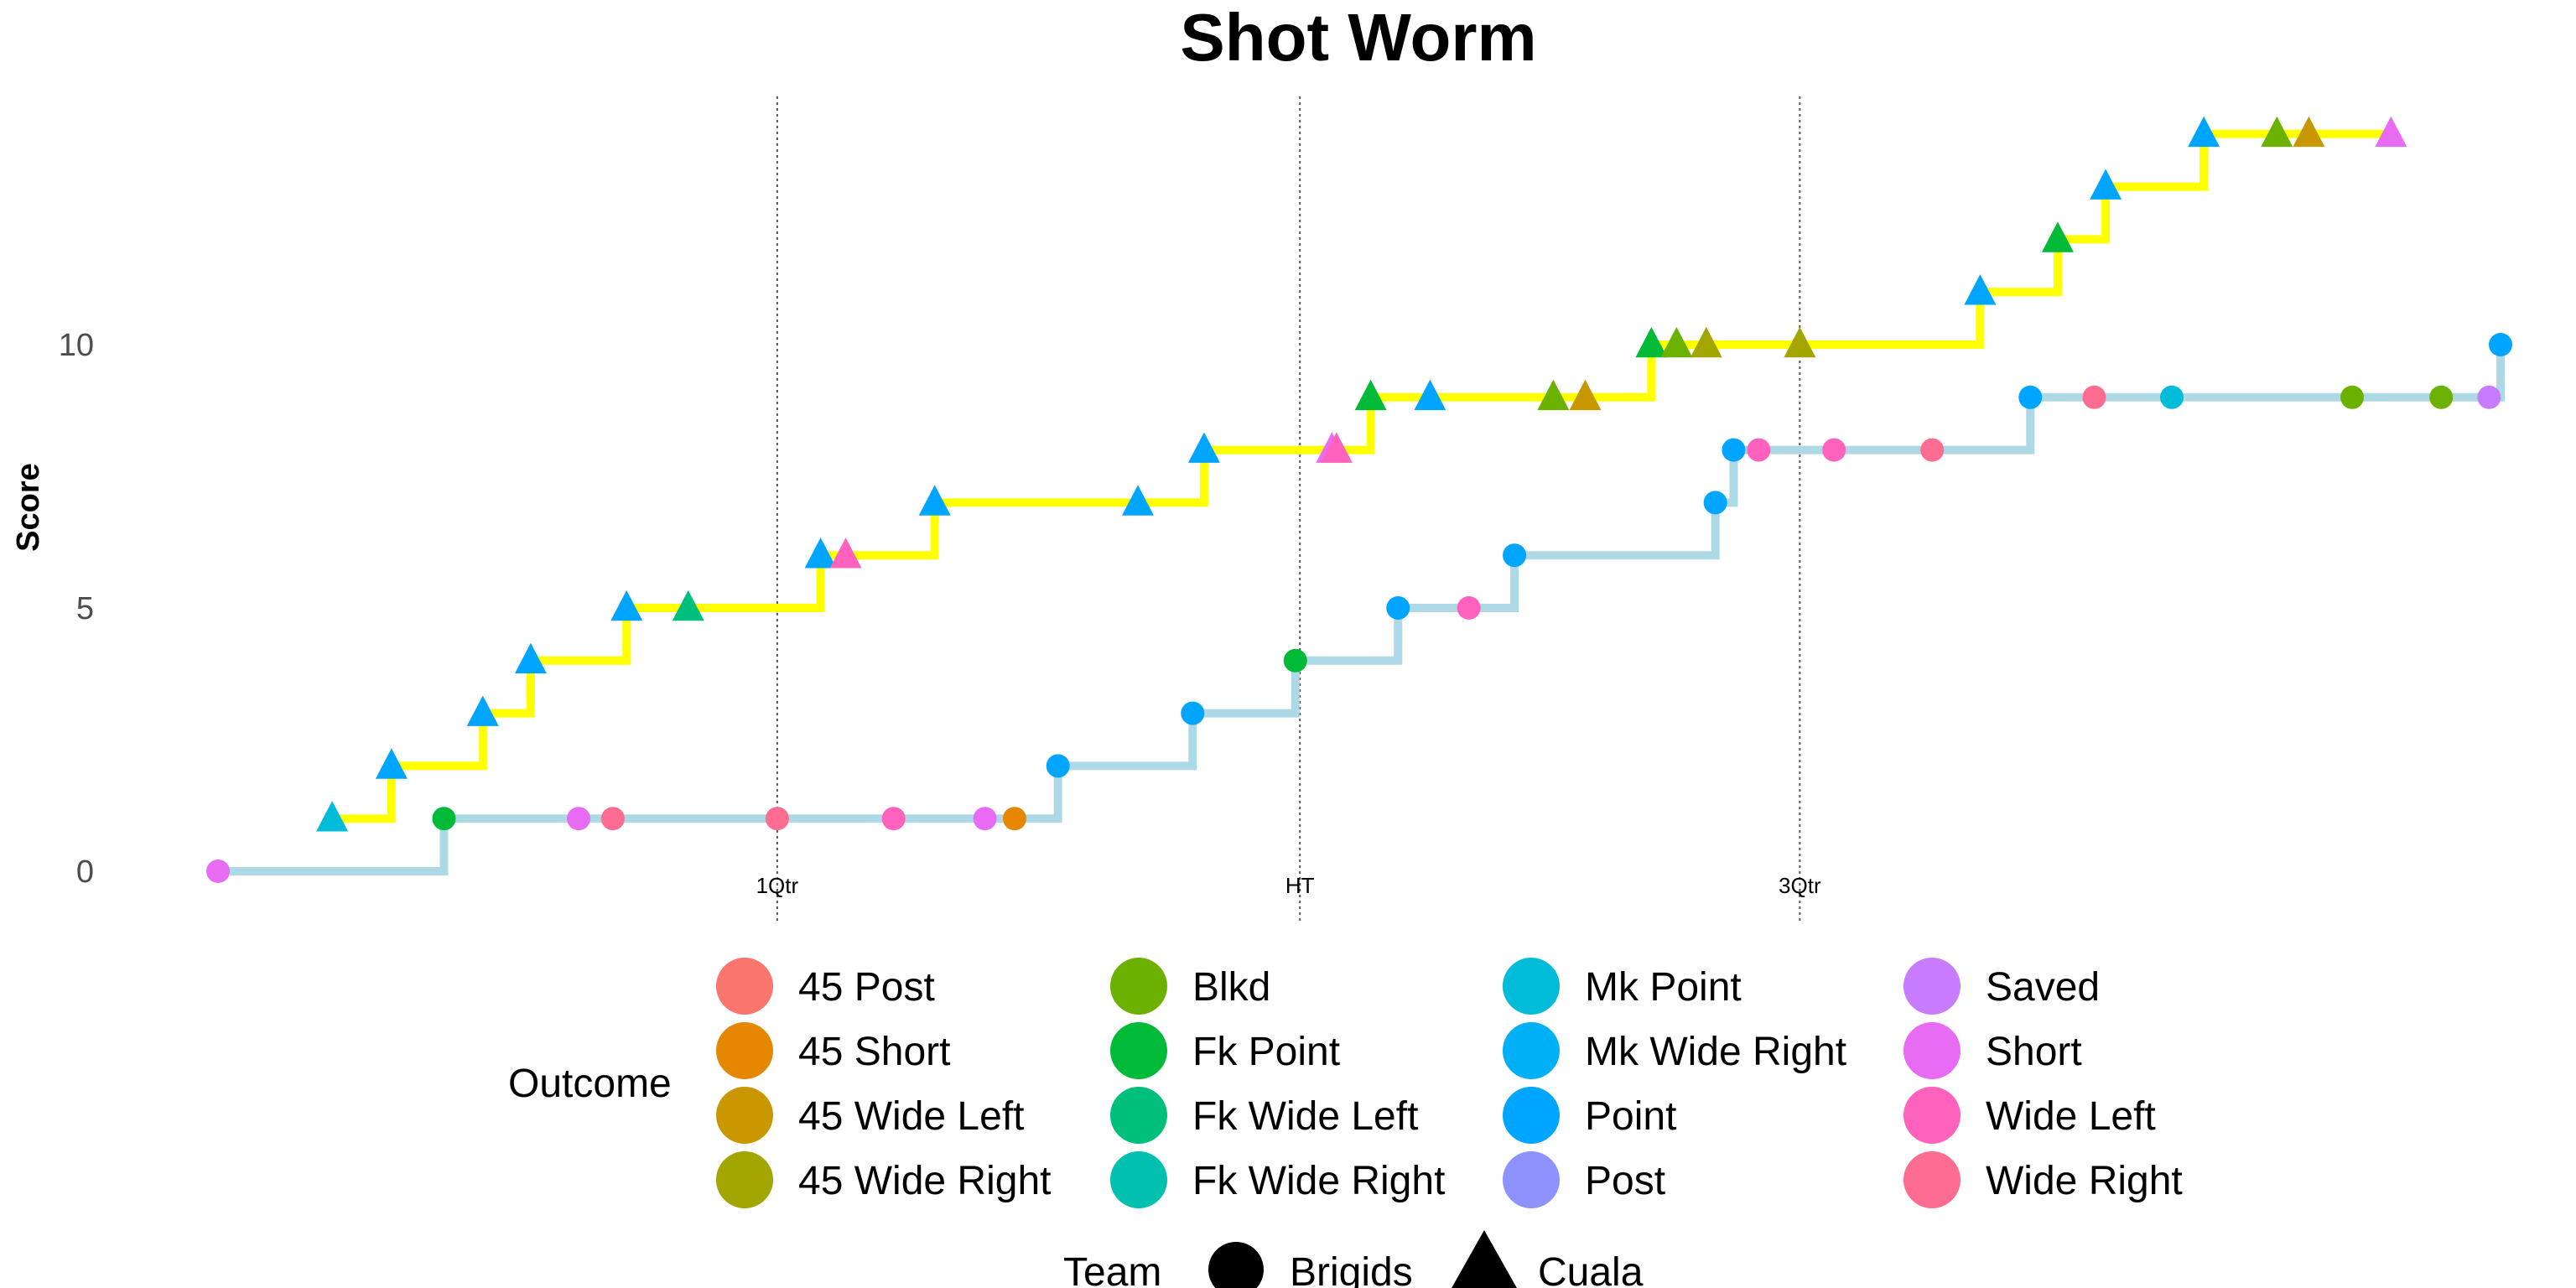 The height and width of the screenshot is (1288, 2576). What do you see at coordinates (29, 507) in the screenshot?
I see `y-axis-label: Score` at bounding box center [29, 507].